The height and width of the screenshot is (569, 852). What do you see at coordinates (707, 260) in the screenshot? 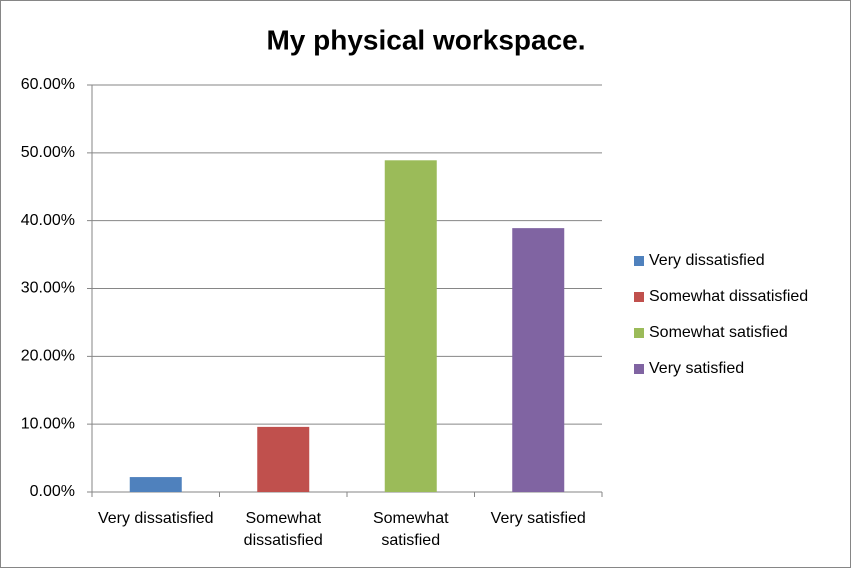
I see `legend-label: Very dissatisfied` at bounding box center [707, 260].